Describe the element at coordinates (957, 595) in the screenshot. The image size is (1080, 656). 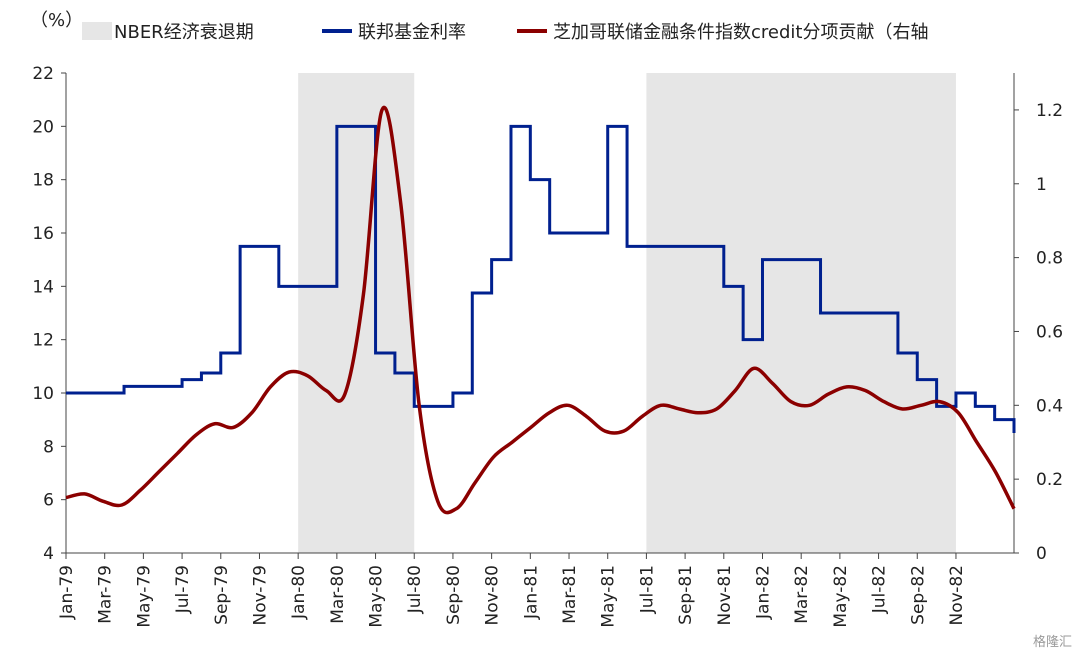
I see `x-tick-label: Nov-82` at that location.